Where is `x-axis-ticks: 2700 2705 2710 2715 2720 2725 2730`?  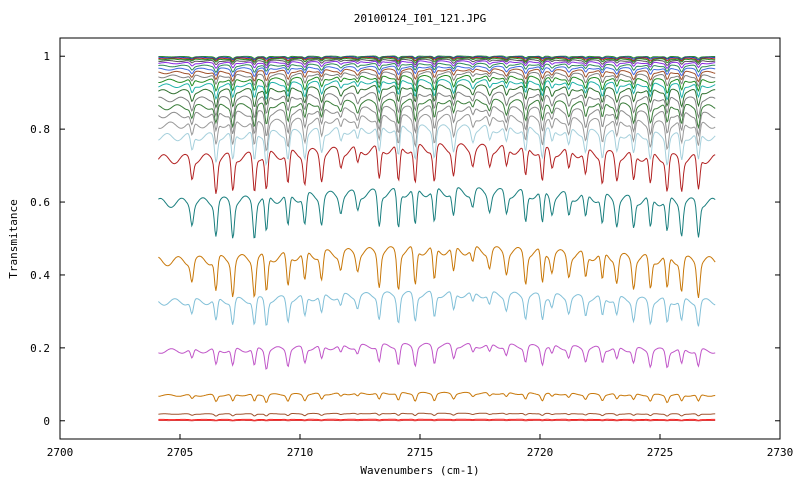
x-axis-ticks: 2700 2705 2710 2715 2720 2725 2730 is located at coordinates (420, 446).